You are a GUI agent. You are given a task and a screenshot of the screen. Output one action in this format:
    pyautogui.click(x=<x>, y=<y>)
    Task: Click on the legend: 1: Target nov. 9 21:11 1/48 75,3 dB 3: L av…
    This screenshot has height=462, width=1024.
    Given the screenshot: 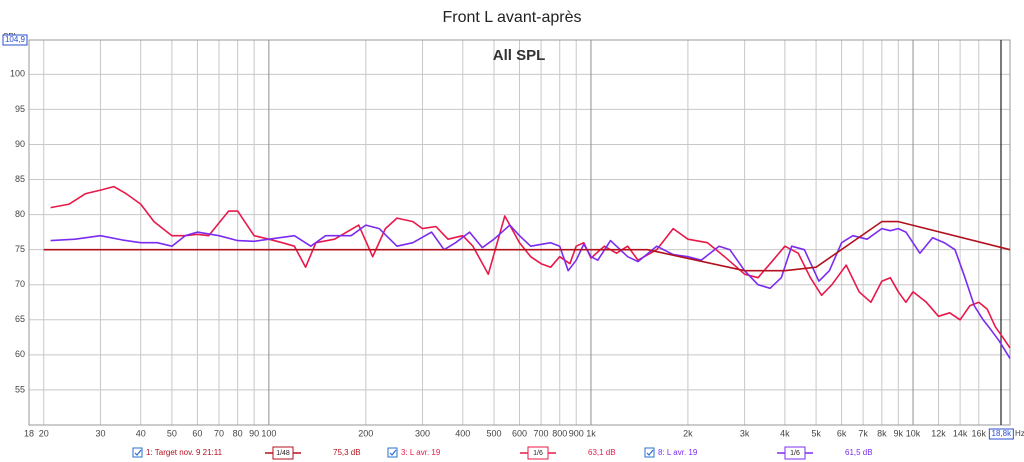 What is the action you would take?
    pyautogui.click(x=502, y=453)
    